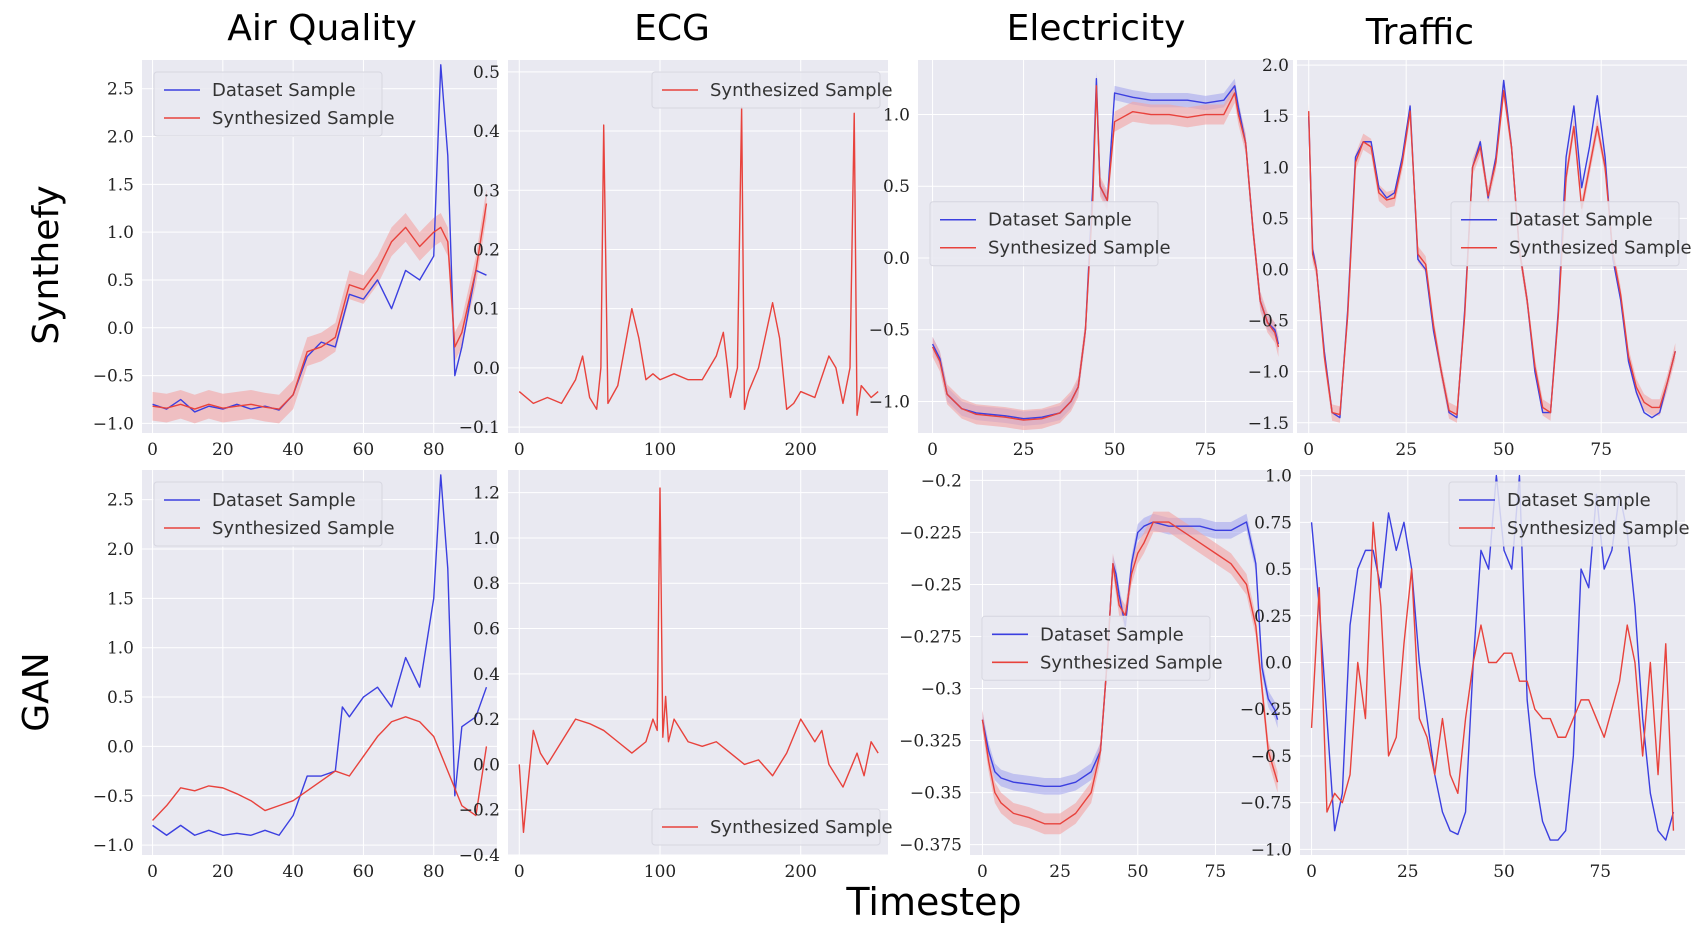 The image size is (1692, 938). What do you see at coordinates (486, 310) in the screenshot?
I see `y-tick-label: 0.1` at bounding box center [486, 310].